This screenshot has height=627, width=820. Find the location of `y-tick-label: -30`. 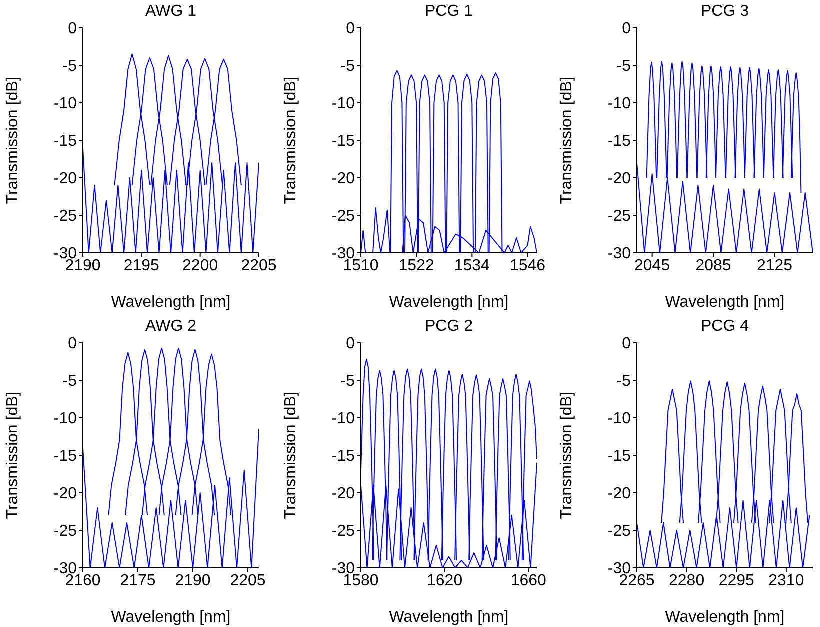

y-tick-label: -30 is located at coordinates (620, 254).